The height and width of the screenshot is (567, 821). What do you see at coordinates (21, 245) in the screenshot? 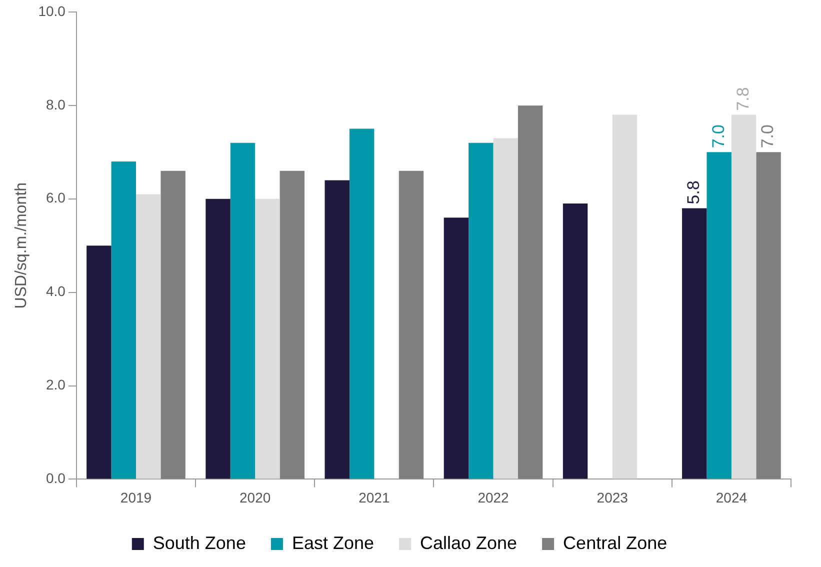
I see `y-axis-title: USD/sq.m./month` at bounding box center [21, 245].